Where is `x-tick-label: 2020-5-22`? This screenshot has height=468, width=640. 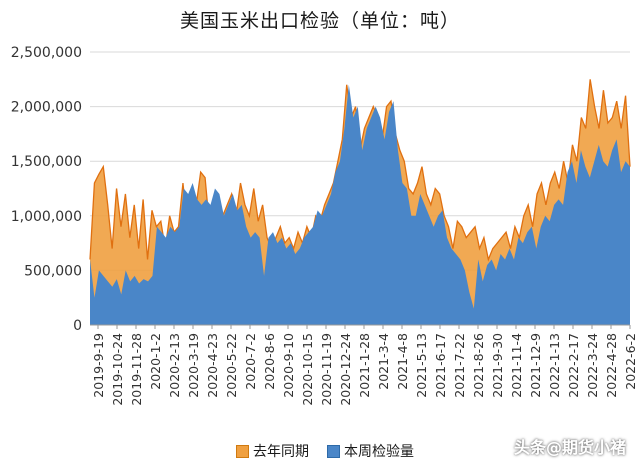 x-tick-label: 2020-5-22 is located at coordinates (231, 365).